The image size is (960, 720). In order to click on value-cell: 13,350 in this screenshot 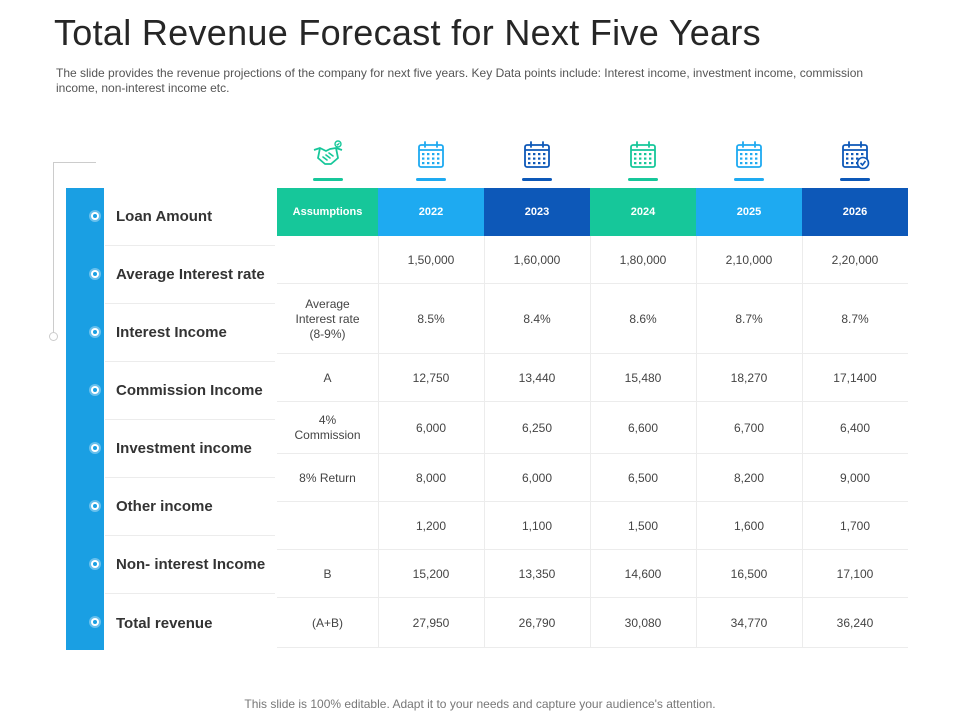, I will do `click(537, 573)`.